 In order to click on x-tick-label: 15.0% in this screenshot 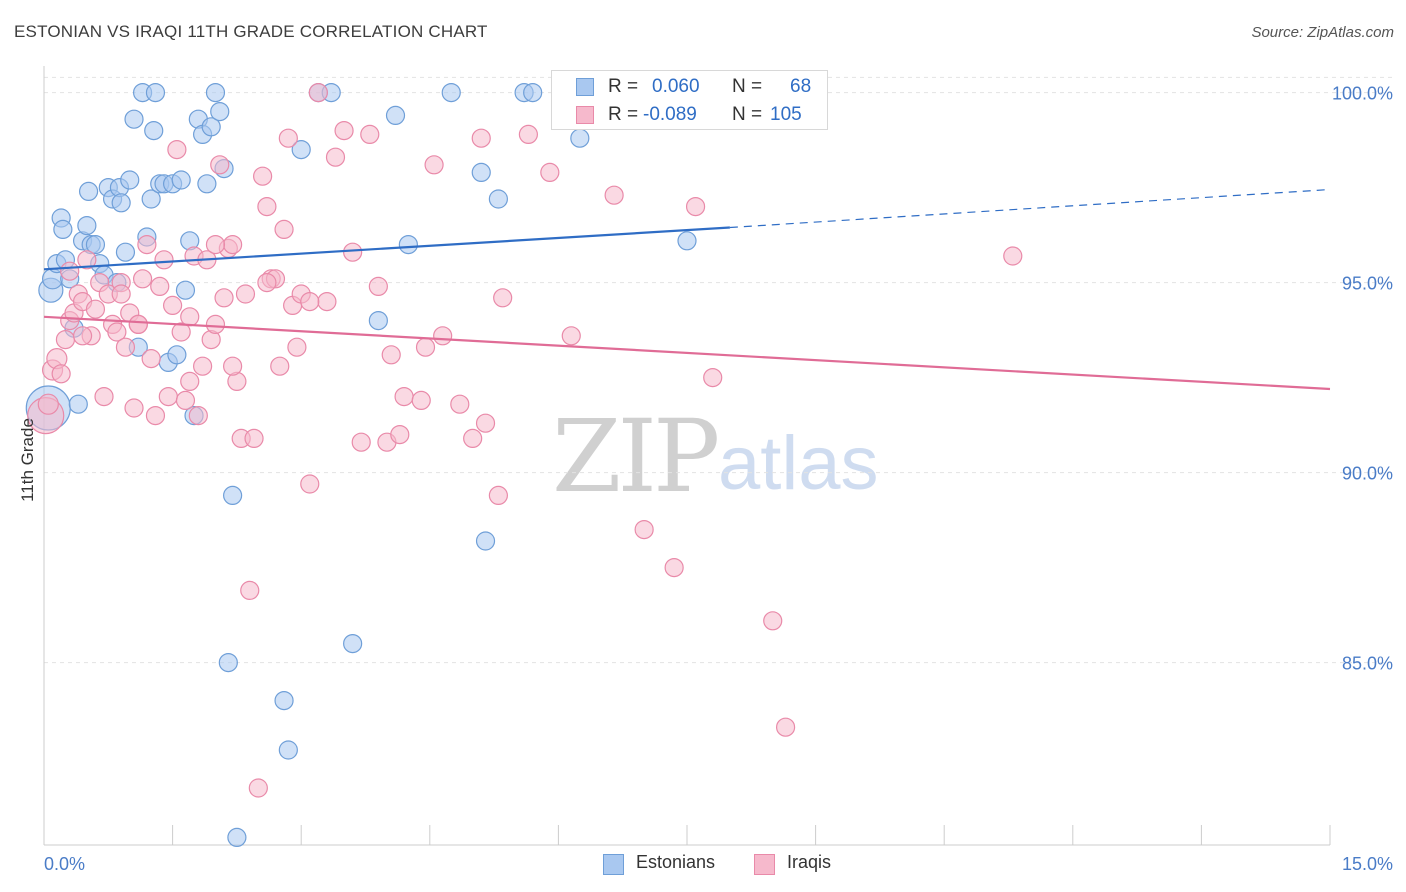, I will do `click(1367, 864)`.